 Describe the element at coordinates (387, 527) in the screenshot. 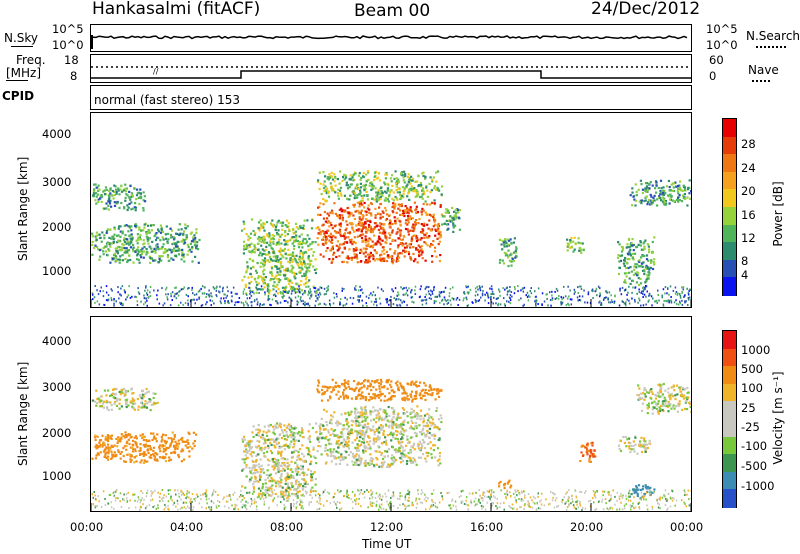

I see `x-tick-label: 12:00` at that location.